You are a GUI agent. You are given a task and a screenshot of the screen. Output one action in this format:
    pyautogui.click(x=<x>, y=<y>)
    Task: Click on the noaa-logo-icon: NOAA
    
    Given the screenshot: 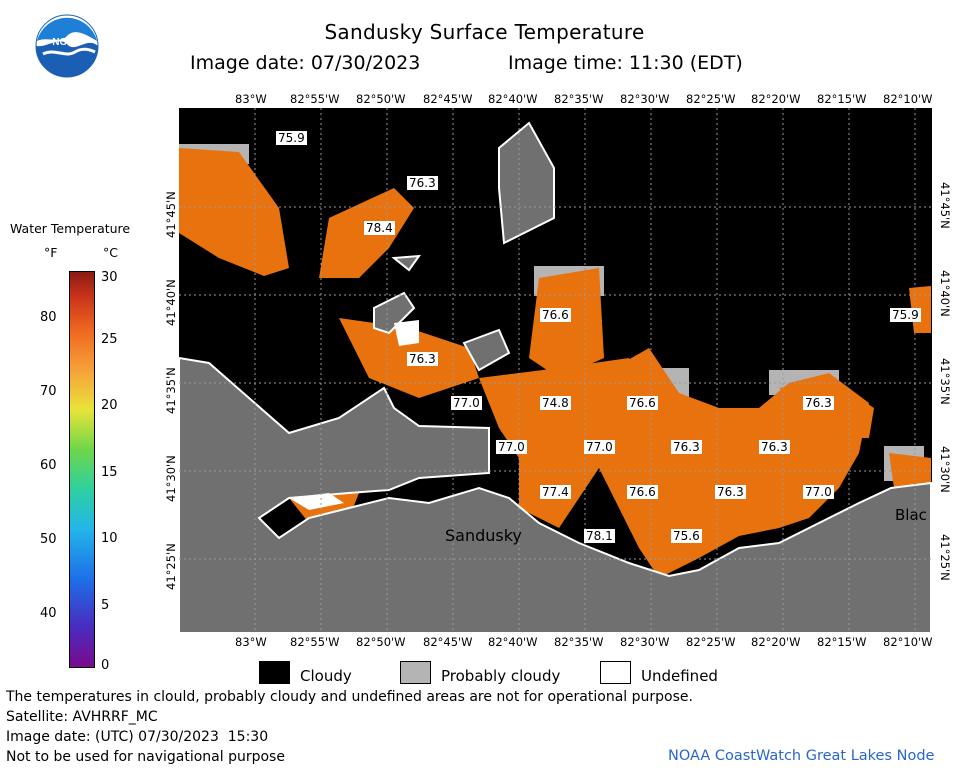 What is the action you would take?
    pyautogui.click(x=67, y=46)
    